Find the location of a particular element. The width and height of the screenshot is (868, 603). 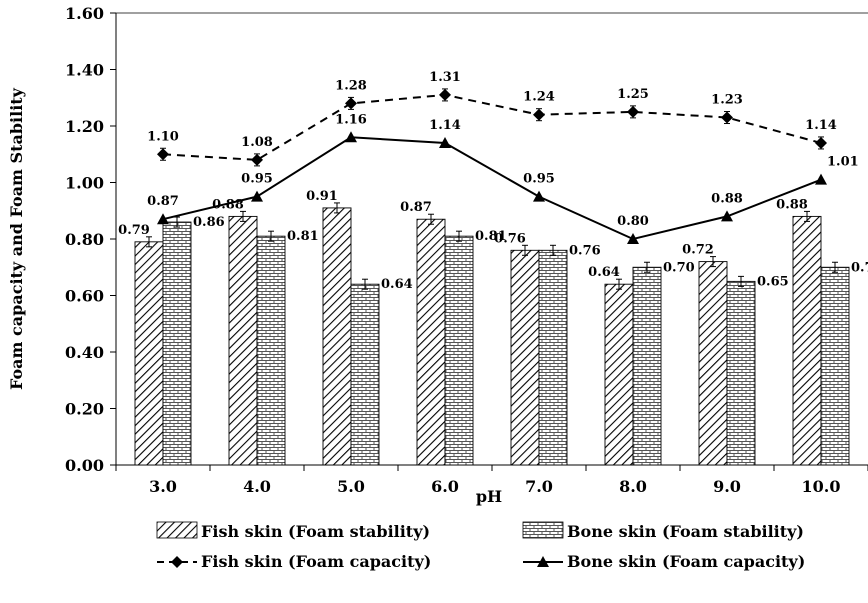

line-data-label: 1.10 is located at coordinates (163, 136).